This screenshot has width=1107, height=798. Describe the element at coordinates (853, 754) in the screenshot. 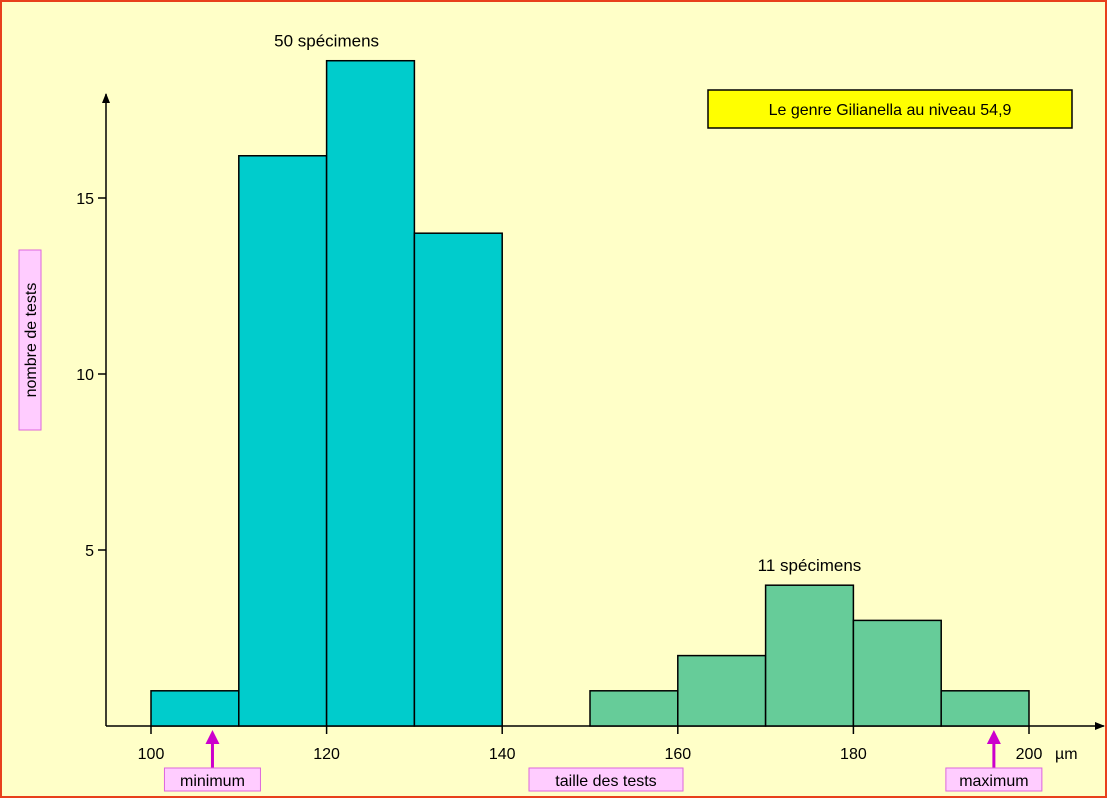

I see `x-tick-label: 180` at that location.